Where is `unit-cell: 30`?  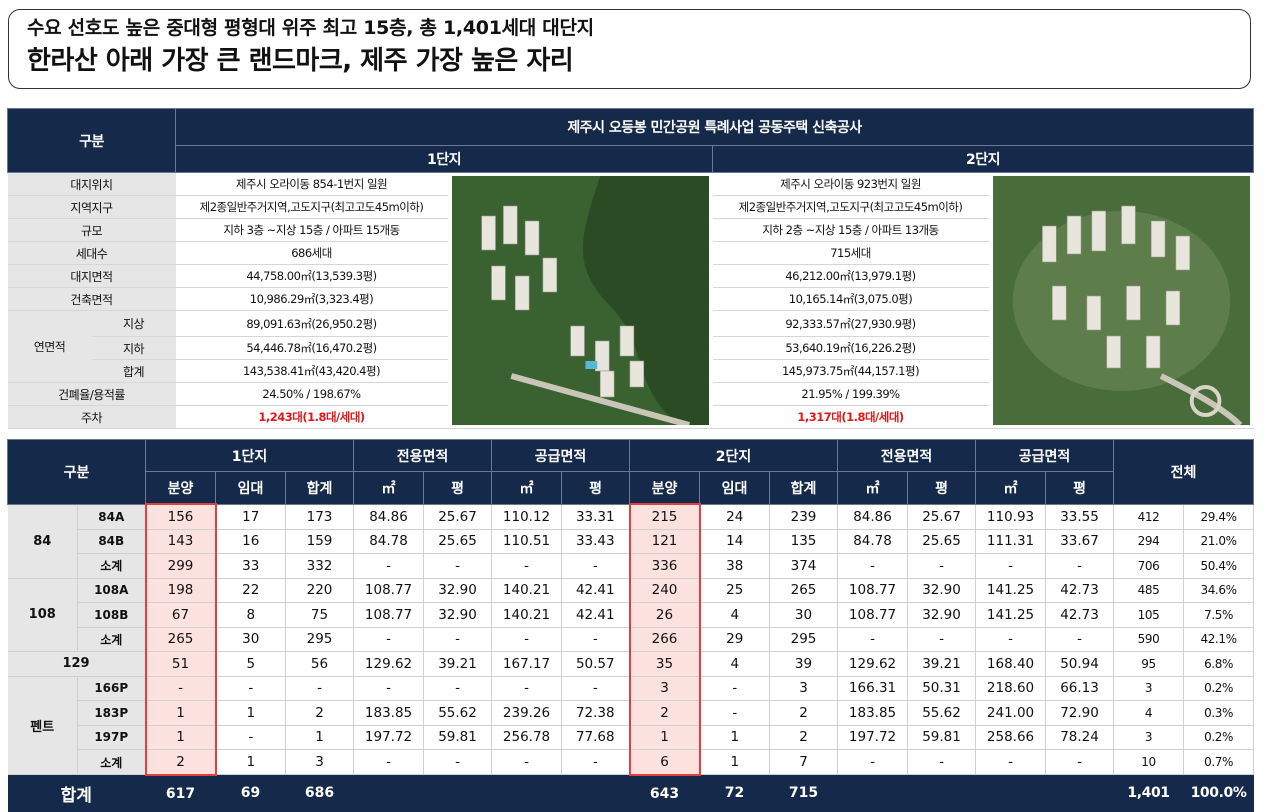 unit-cell: 30 is located at coordinates (804, 615).